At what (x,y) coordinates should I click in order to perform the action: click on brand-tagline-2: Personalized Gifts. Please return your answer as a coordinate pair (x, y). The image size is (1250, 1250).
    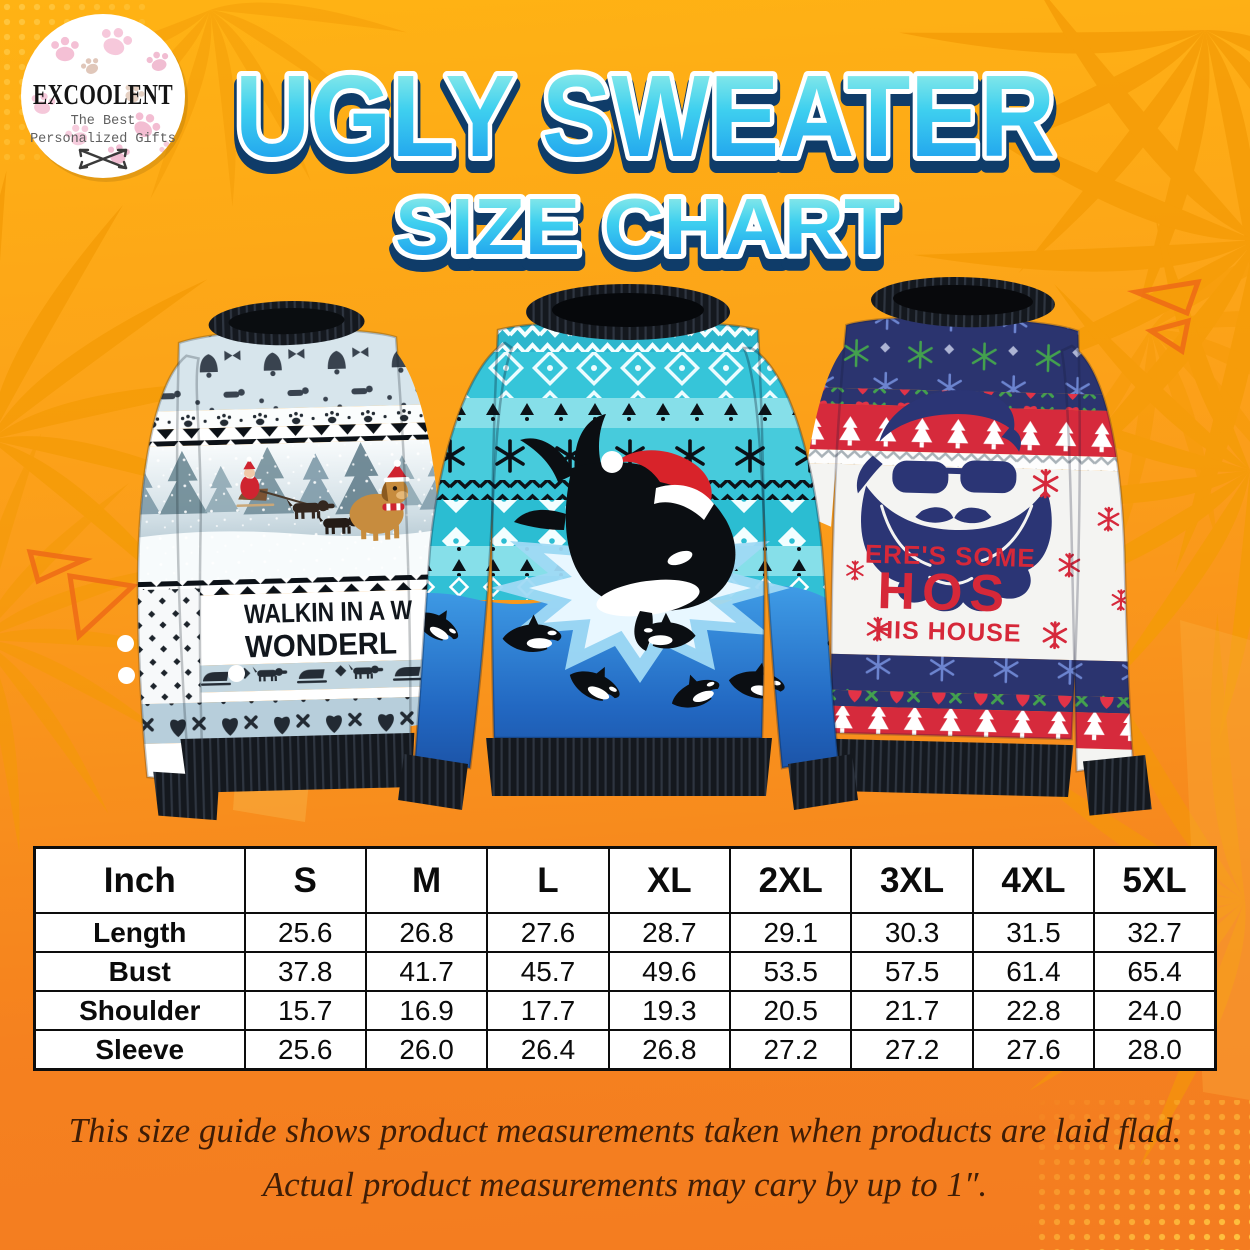
    Looking at the image, I should click on (103, 139).